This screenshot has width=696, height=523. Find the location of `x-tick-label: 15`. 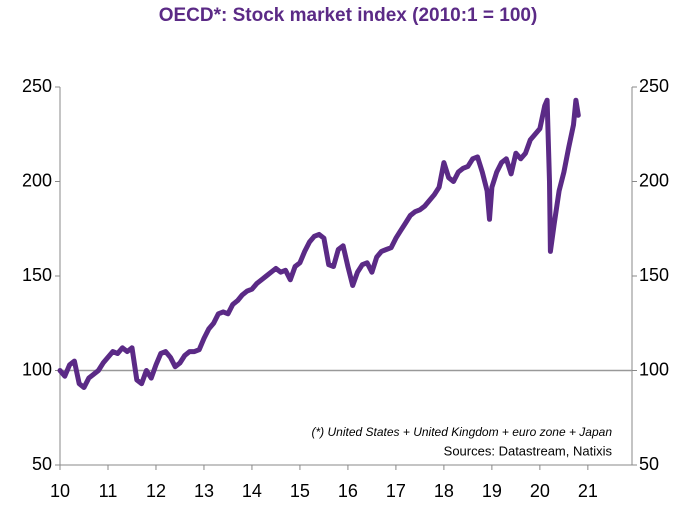

x-tick-label: 15 is located at coordinates (300, 491).